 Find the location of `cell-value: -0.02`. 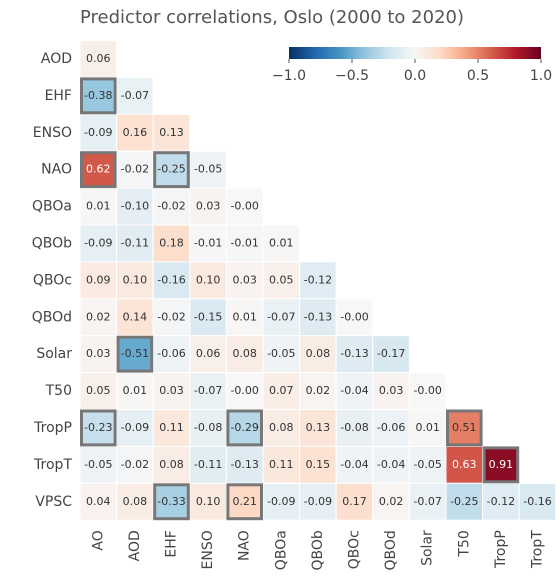

cell-value: -0.02 is located at coordinates (171, 316).